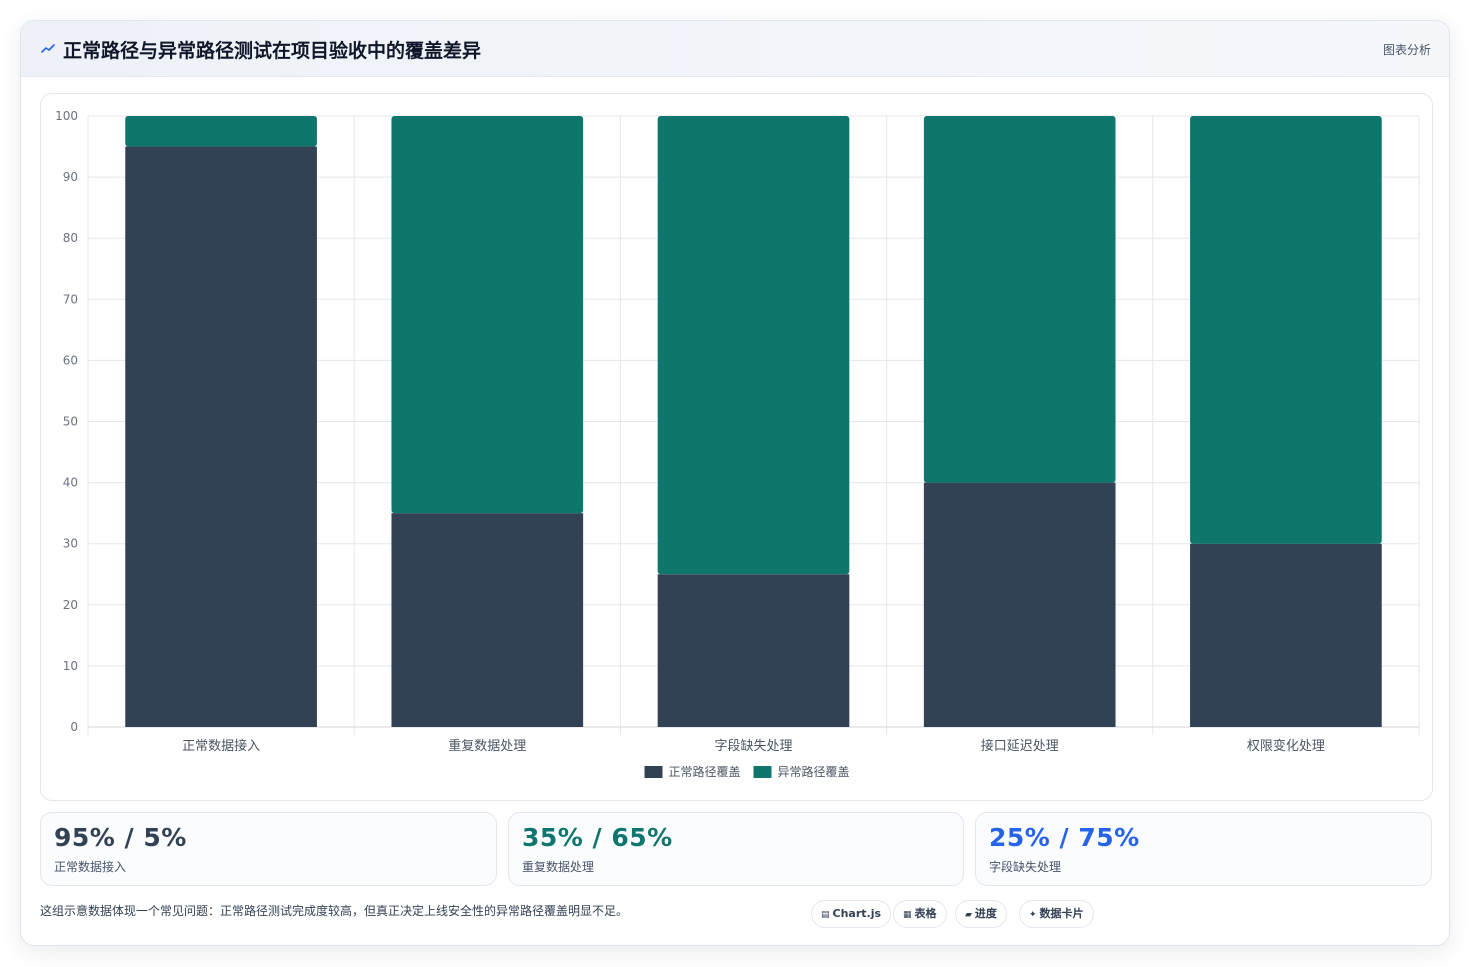  Describe the element at coordinates (70, 422) in the screenshot. I see `y-tick-label: 50` at that location.